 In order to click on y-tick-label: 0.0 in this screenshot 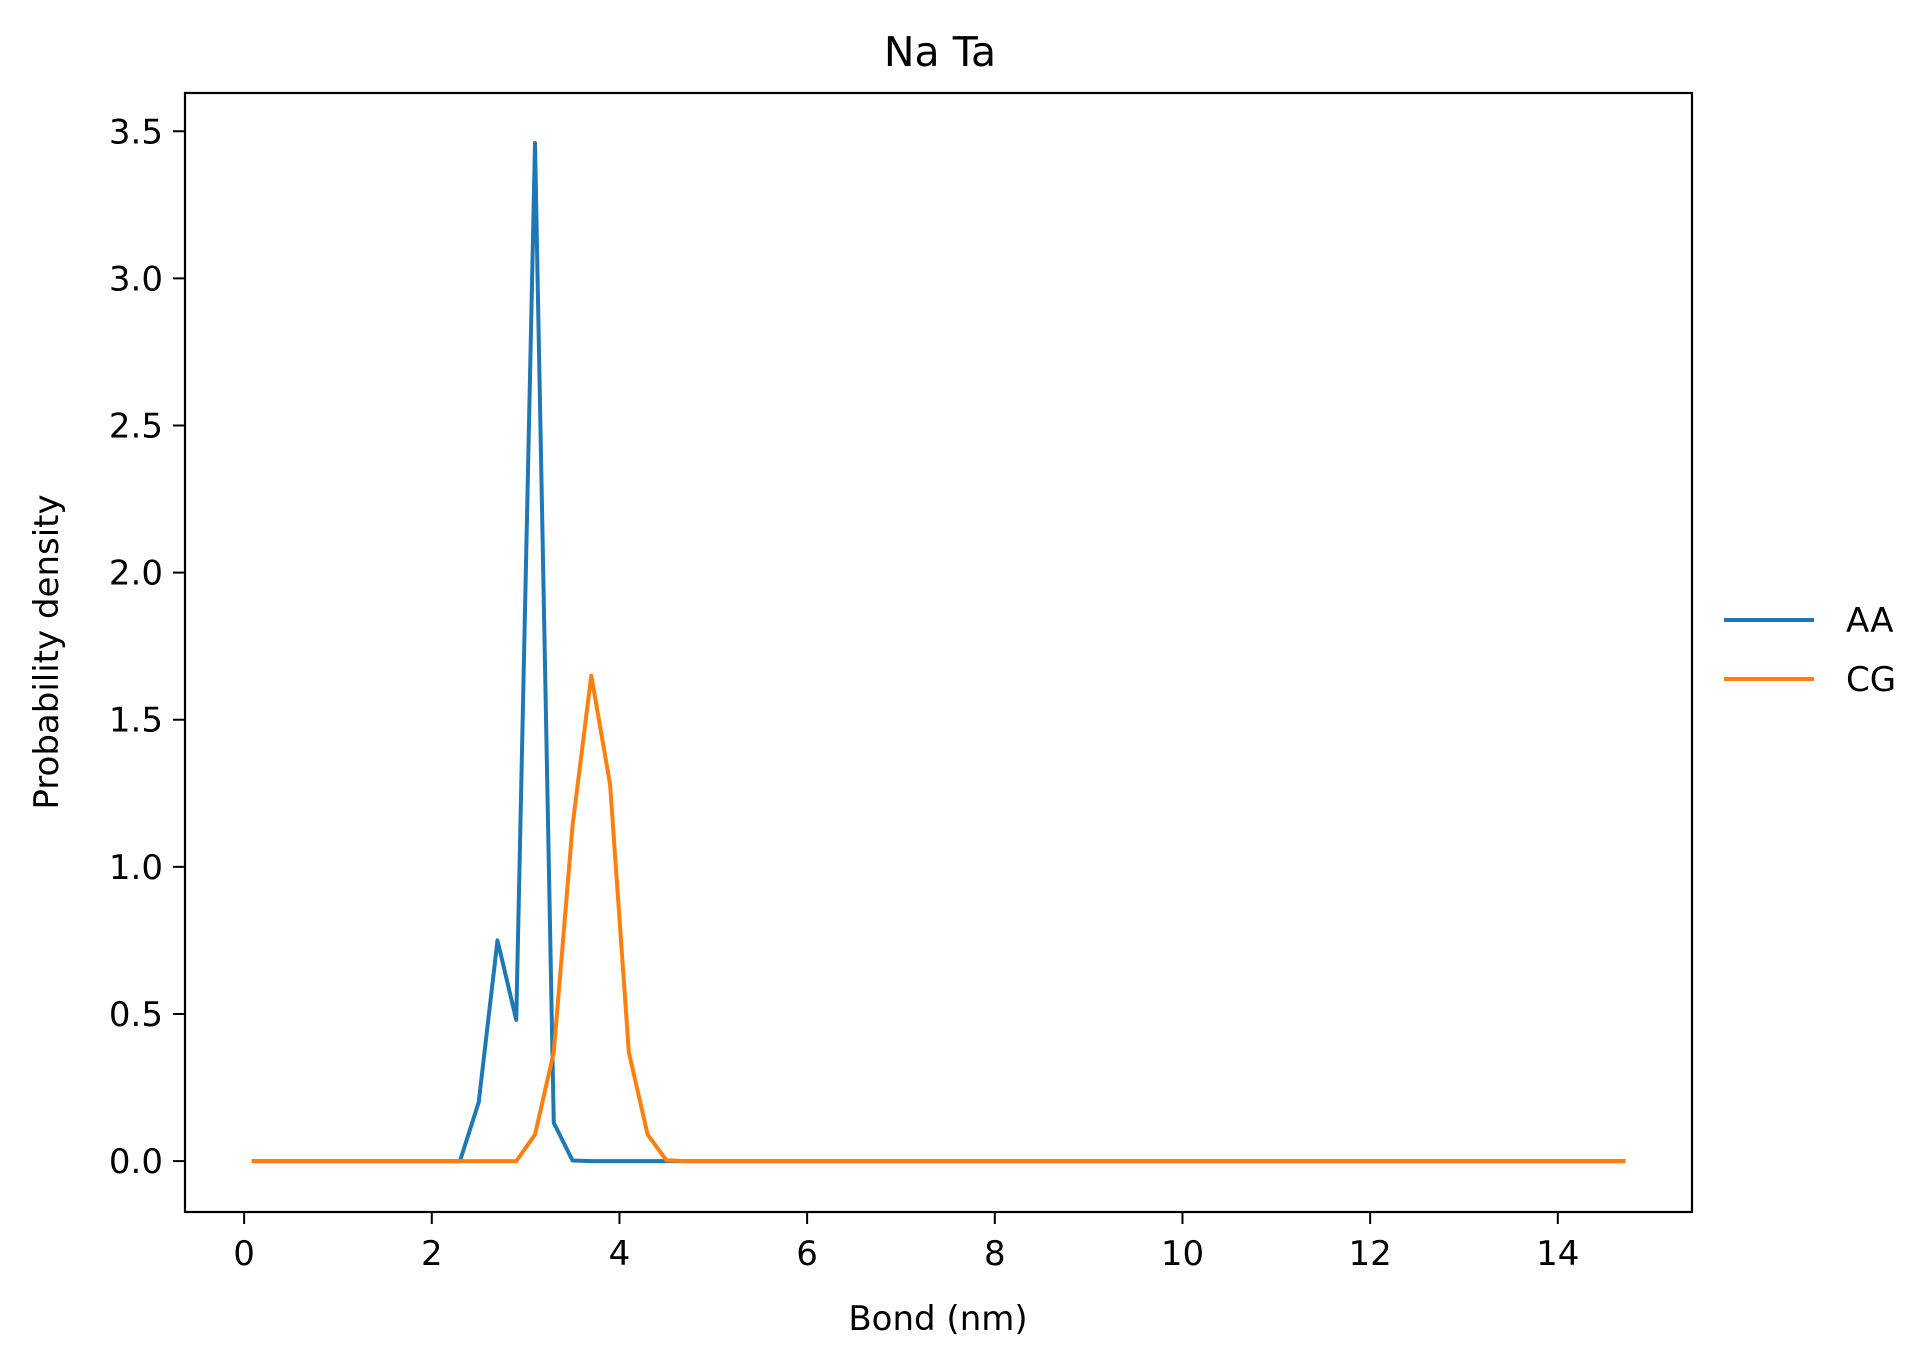, I will do `click(136, 1162)`.